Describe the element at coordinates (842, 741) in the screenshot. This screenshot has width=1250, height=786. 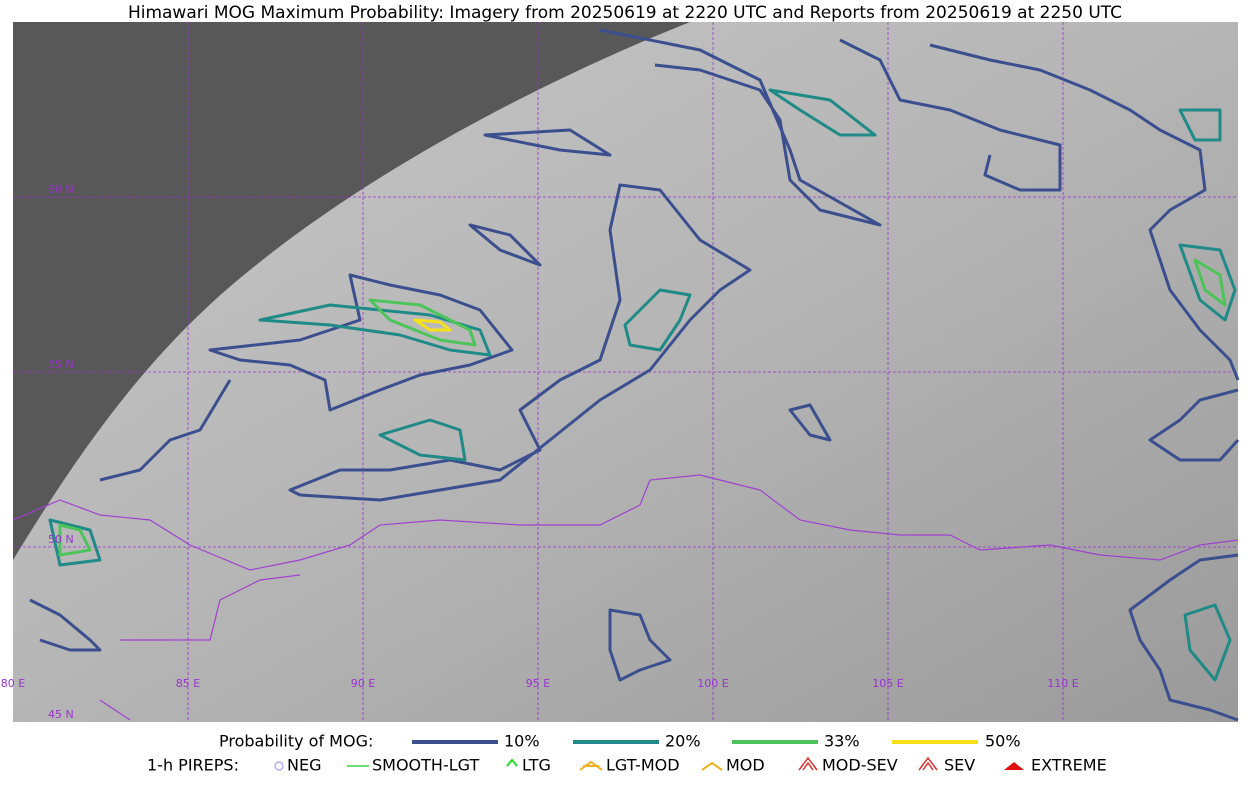
I see `legend-entry: 33%` at that location.